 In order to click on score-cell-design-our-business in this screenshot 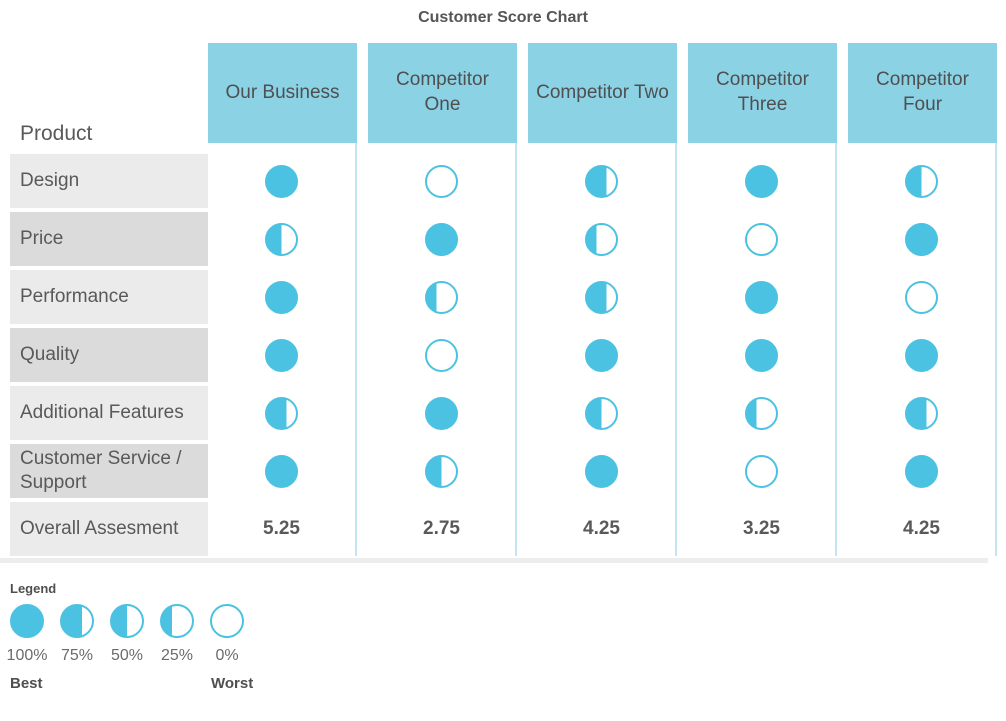, I will do `click(281, 181)`.